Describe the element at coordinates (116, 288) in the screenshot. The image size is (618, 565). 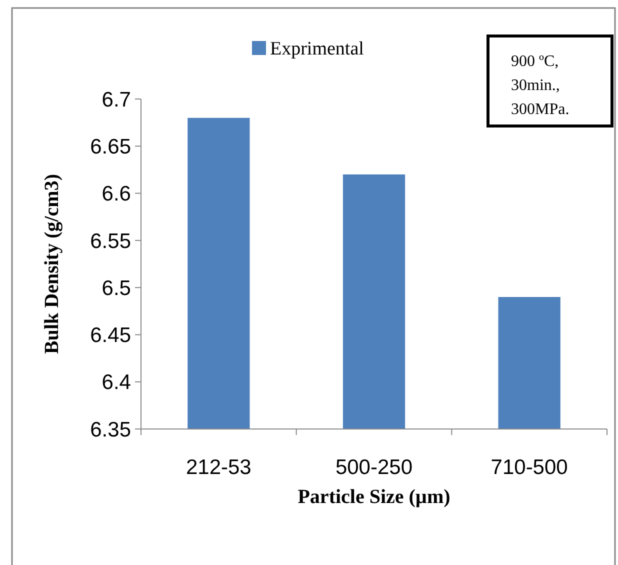
I see `y-tick-label: 6.5` at that location.